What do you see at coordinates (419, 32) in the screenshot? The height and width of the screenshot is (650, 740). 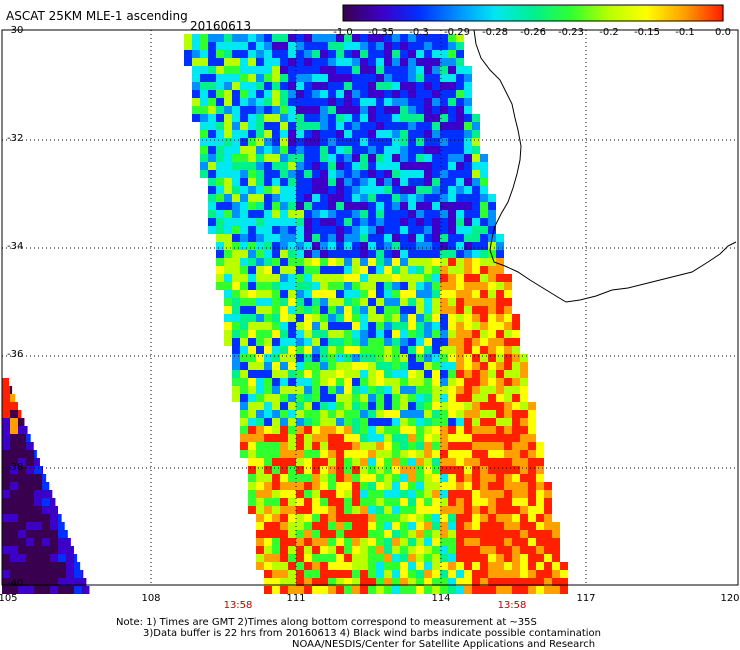 I see `colorbar-label: -0.3` at bounding box center [419, 32].